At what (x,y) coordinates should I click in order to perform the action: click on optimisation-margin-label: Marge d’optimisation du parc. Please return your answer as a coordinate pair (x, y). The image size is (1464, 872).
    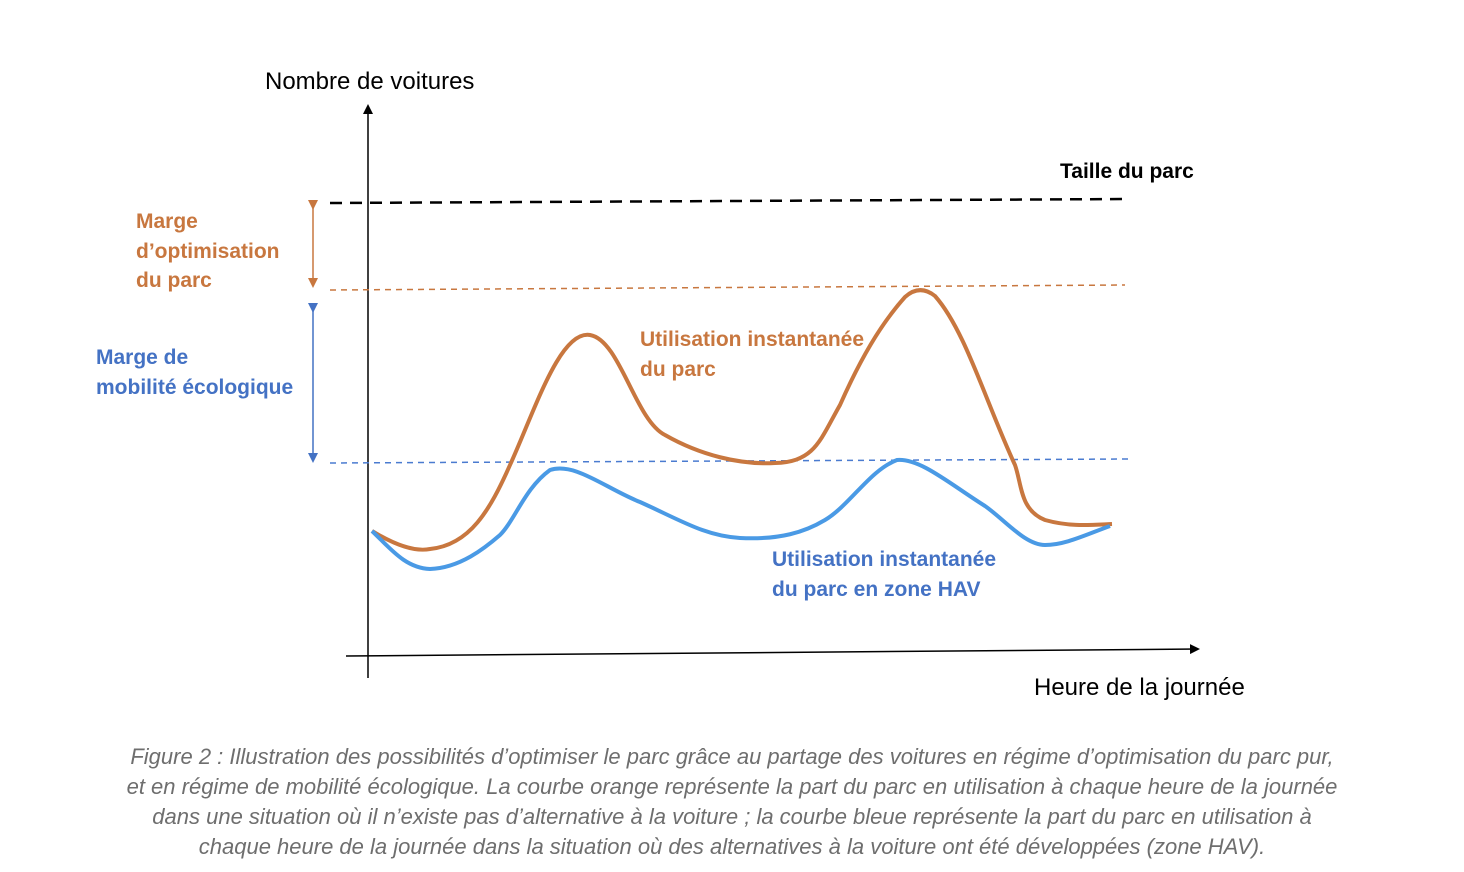
    Looking at the image, I should click on (210, 251).